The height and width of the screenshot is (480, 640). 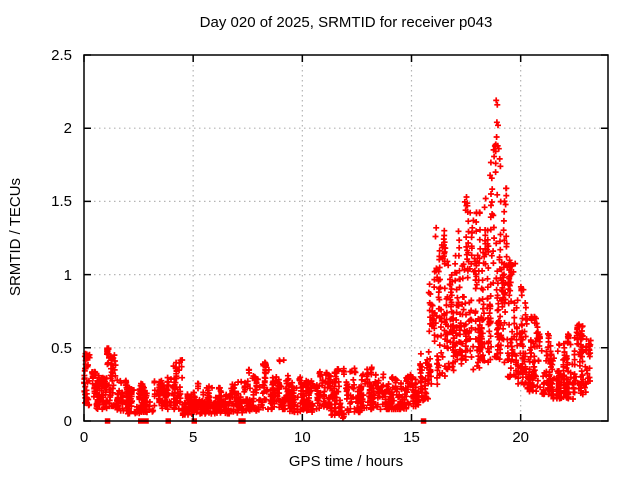 I want to click on x-tick-label: 15, so click(x=411, y=437).